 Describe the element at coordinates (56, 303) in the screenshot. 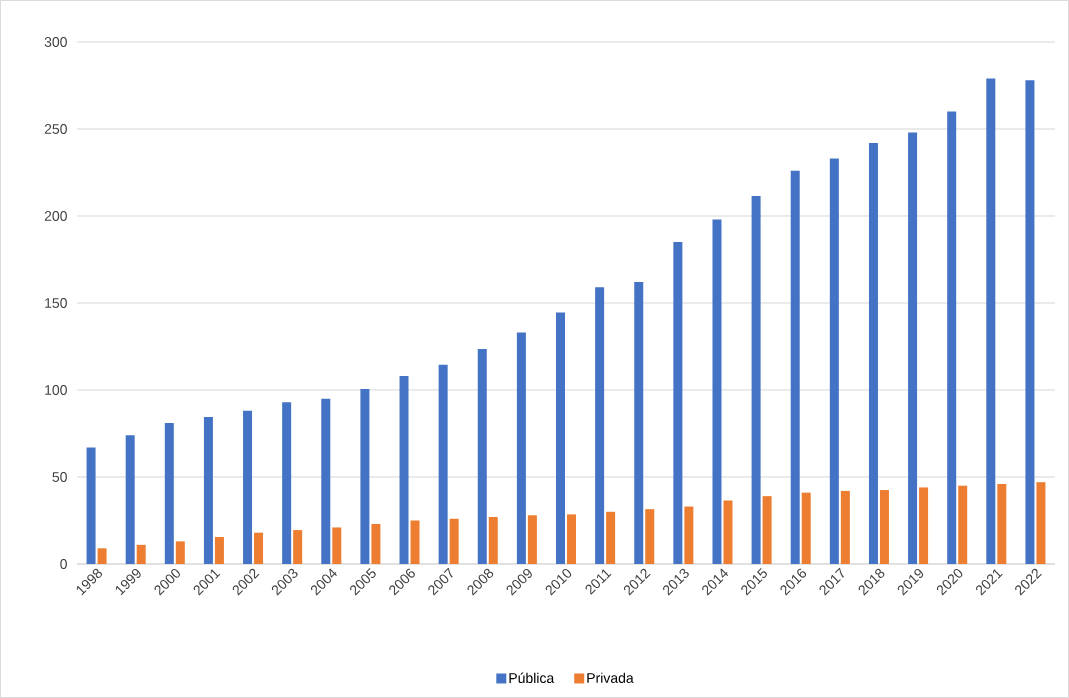

I see `y-tick-label: 150` at that location.